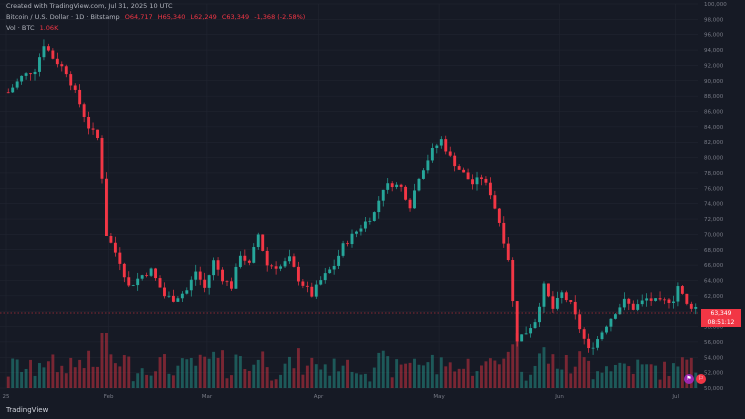 This screenshot has width=745, height=419. Describe the element at coordinates (714, 235) in the screenshot. I see `price-tick-label: 70,000` at that location.